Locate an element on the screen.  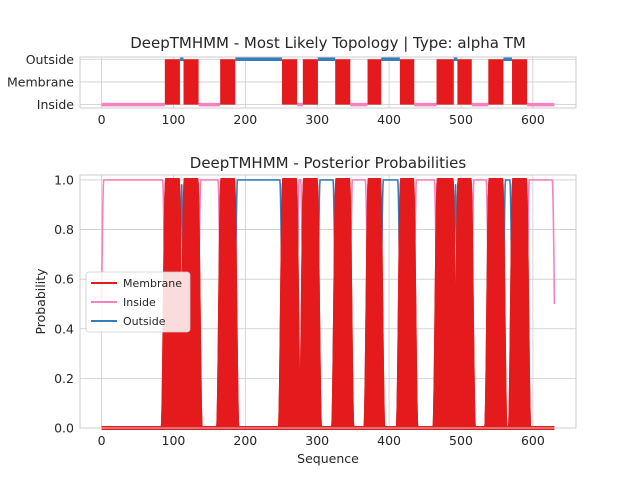
legend: Membrane Inside Outside is located at coordinates (138, 302).